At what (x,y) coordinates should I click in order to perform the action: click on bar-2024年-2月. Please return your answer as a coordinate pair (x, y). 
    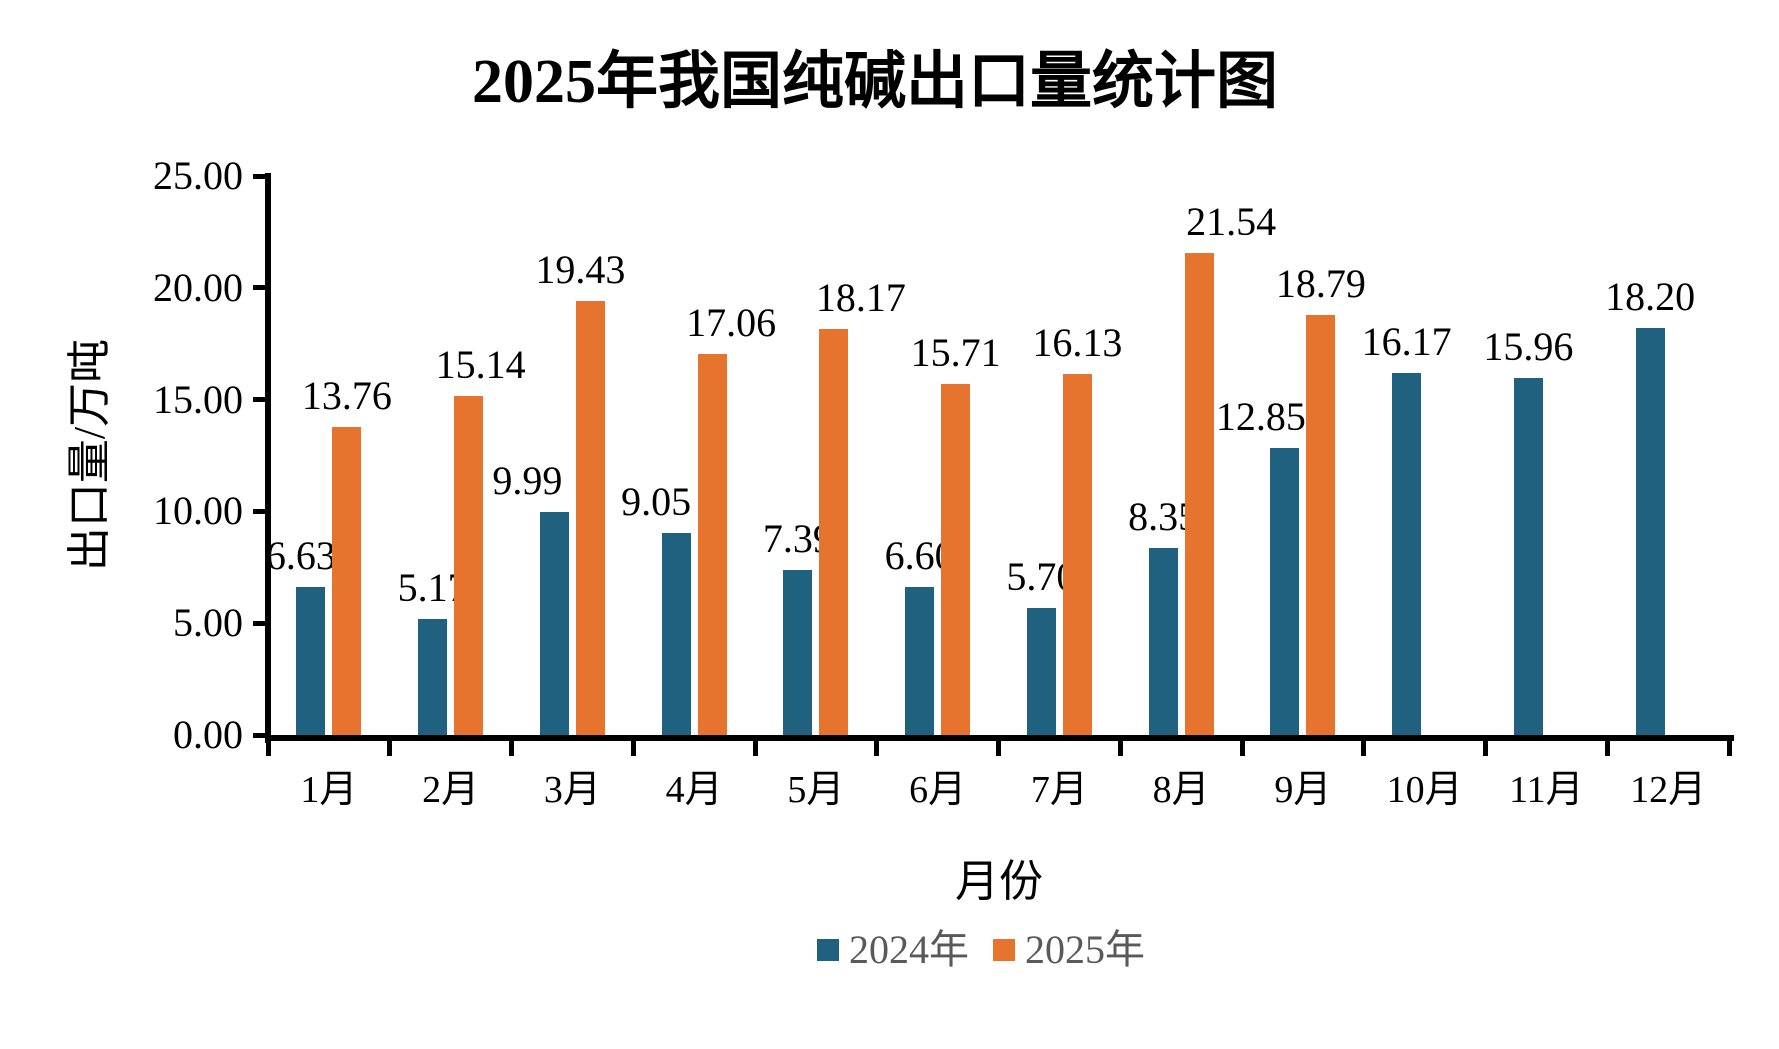
    Looking at the image, I should click on (433, 677).